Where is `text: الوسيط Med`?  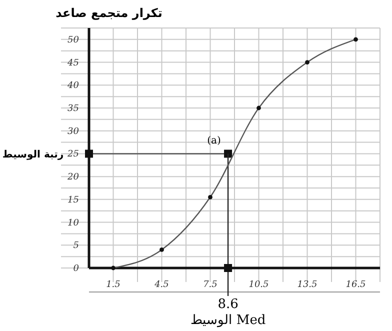 text: الوسيط Med is located at coordinates (228, 320).